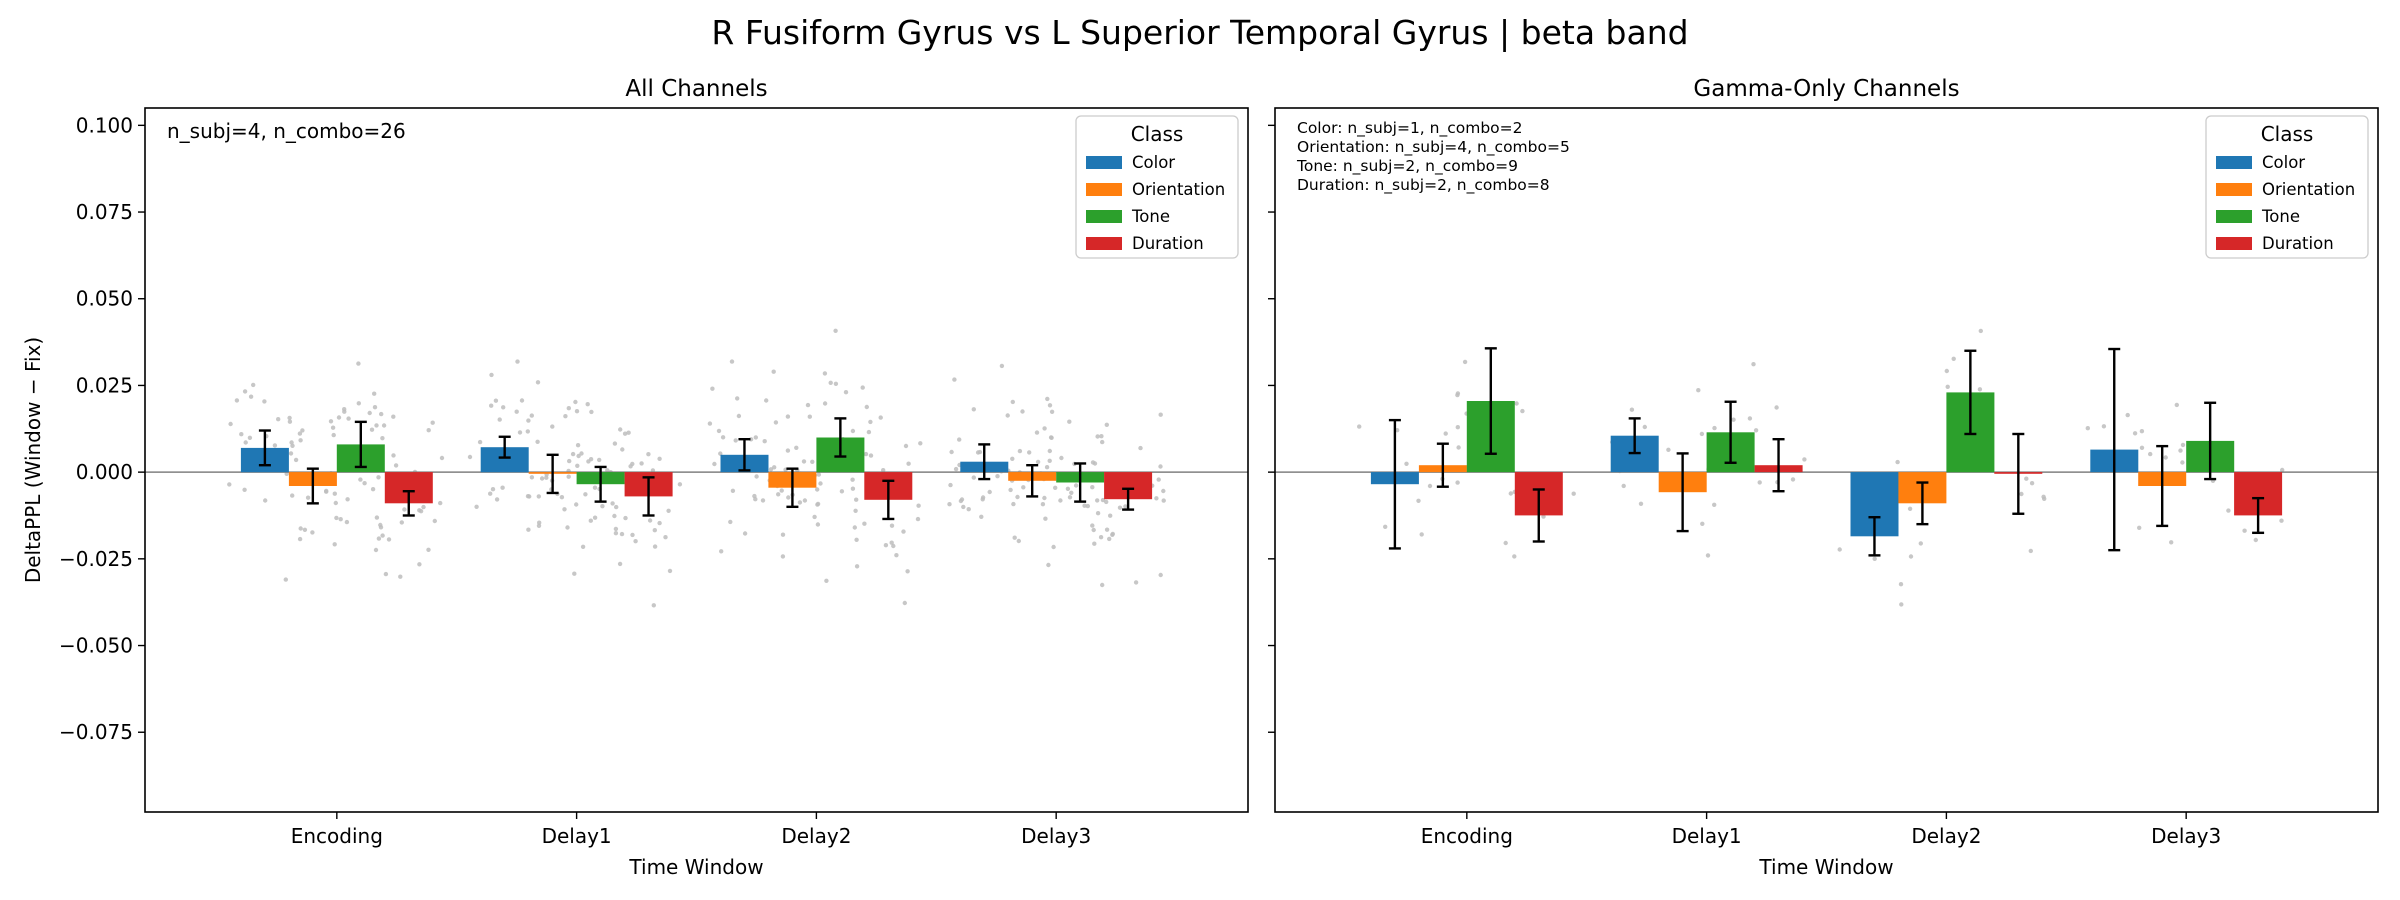 This screenshot has height=900, width=2400. What do you see at coordinates (1707, 836) in the screenshot?
I see `x-tick-label: Delay1` at bounding box center [1707, 836].